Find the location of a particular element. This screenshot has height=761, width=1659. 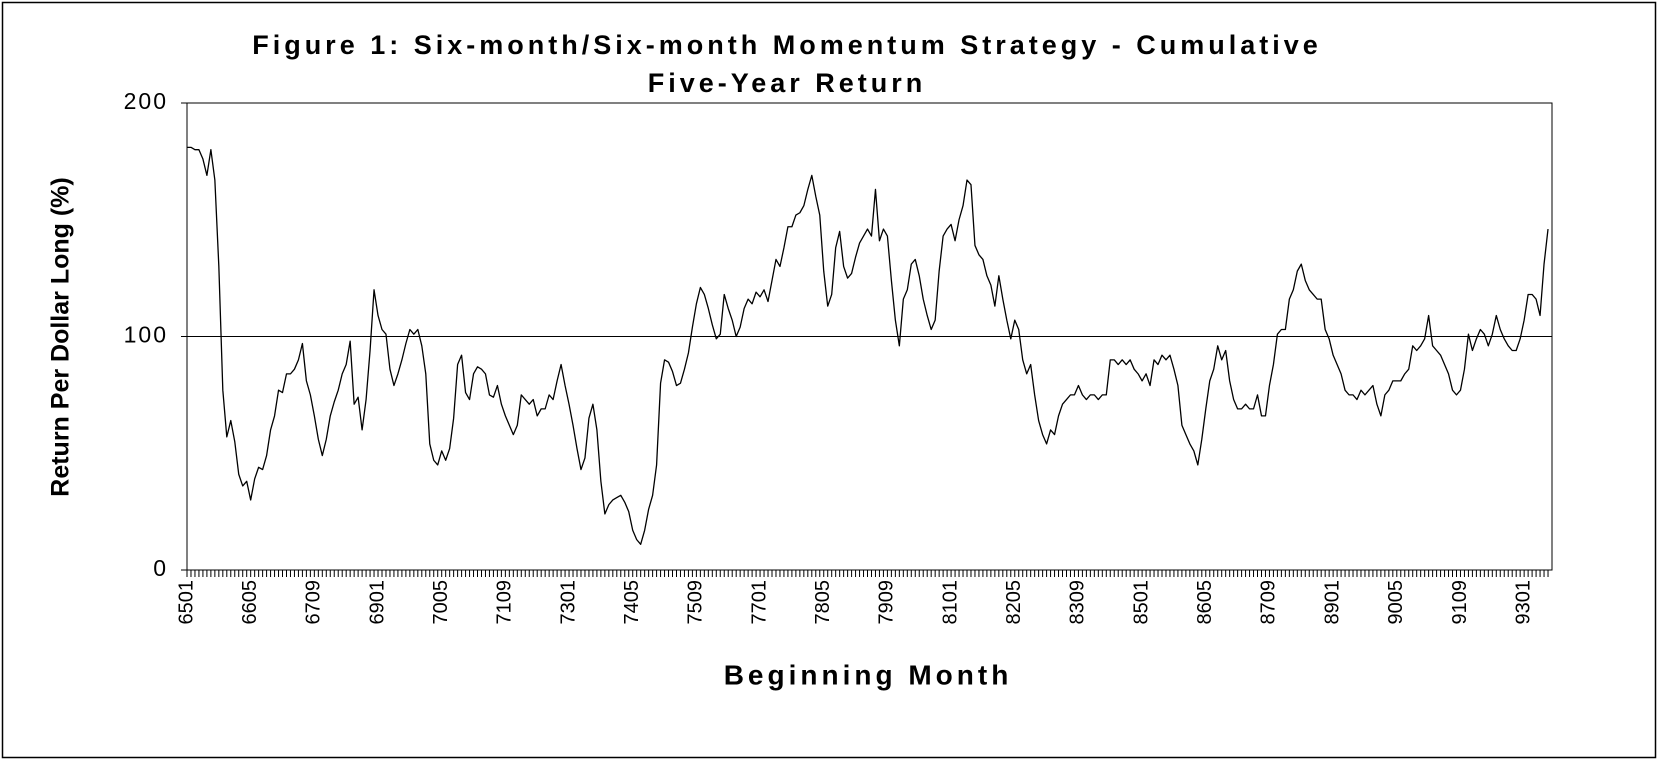

x-tick-label: 6709 is located at coordinates (314, 602).